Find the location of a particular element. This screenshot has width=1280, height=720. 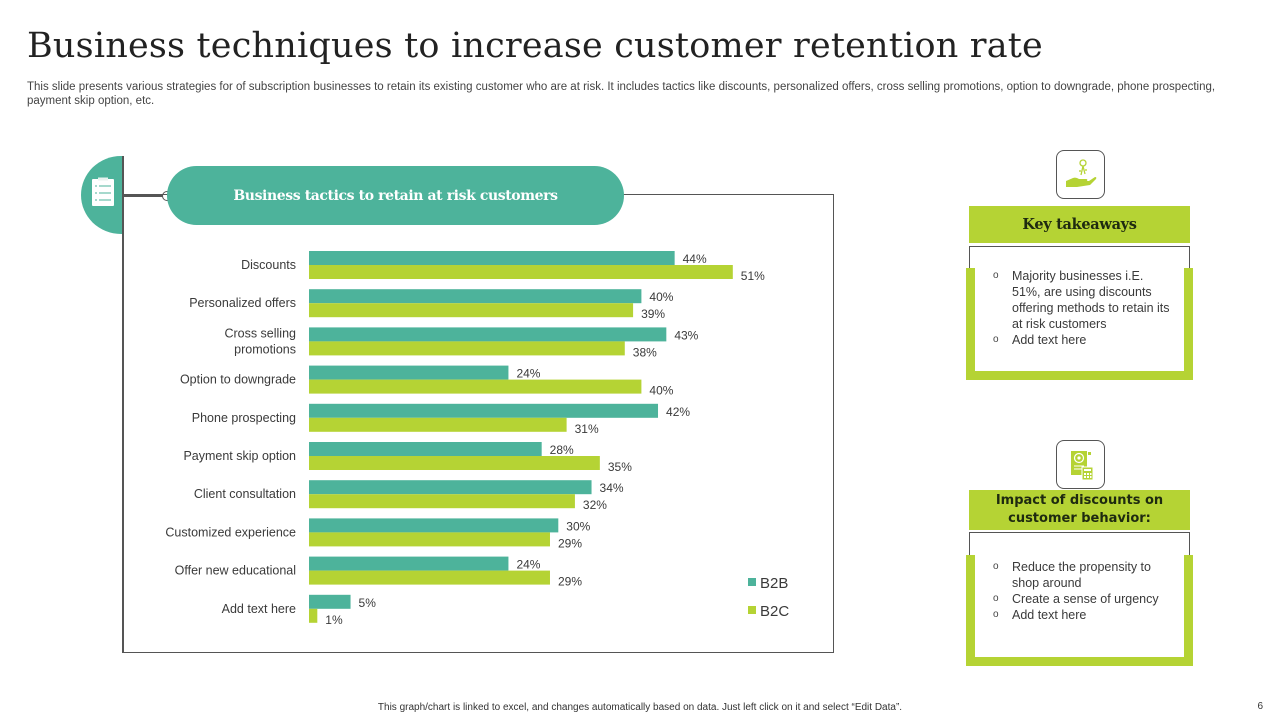

key-takeaways-header: Key takeaways is located at coordinates (1079, 224).